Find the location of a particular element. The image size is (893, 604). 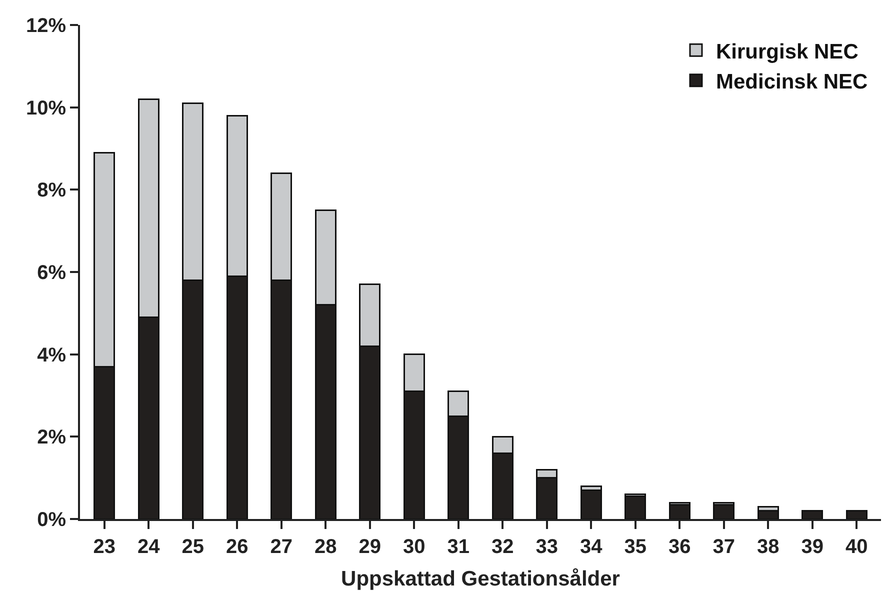

x-tick-label: 27 is located at coordinates (281, 547).